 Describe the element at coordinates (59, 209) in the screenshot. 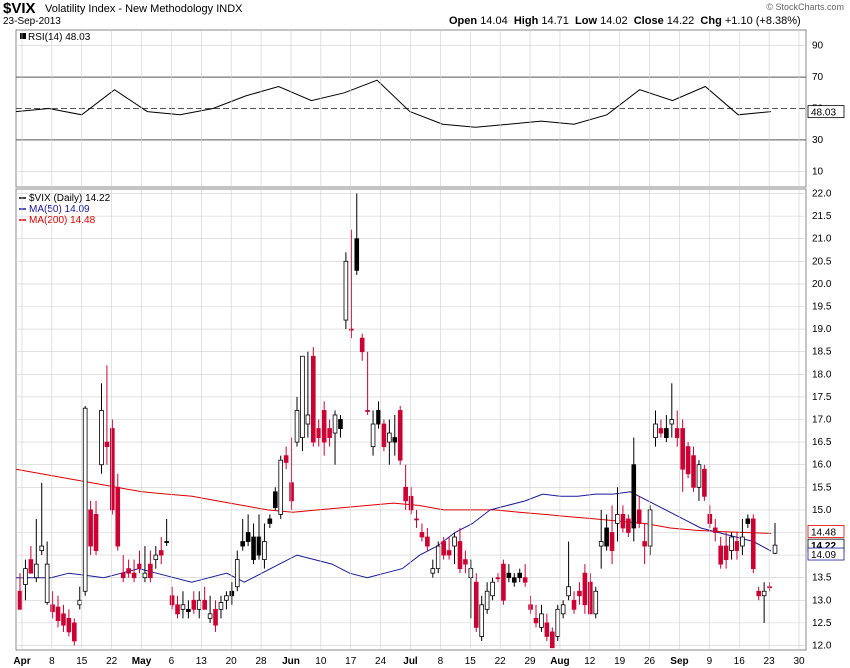

I see `legend-entry: MA(50) 14.09` at that location.